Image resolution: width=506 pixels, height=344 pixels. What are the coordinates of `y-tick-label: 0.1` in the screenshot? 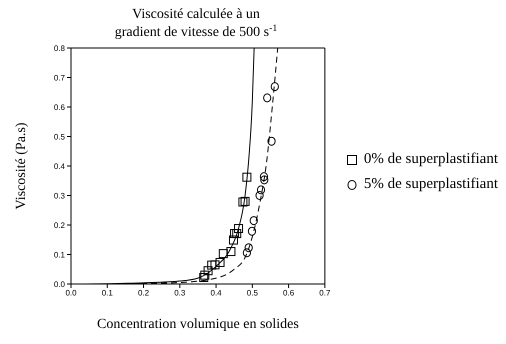 It's located at (60, 255).